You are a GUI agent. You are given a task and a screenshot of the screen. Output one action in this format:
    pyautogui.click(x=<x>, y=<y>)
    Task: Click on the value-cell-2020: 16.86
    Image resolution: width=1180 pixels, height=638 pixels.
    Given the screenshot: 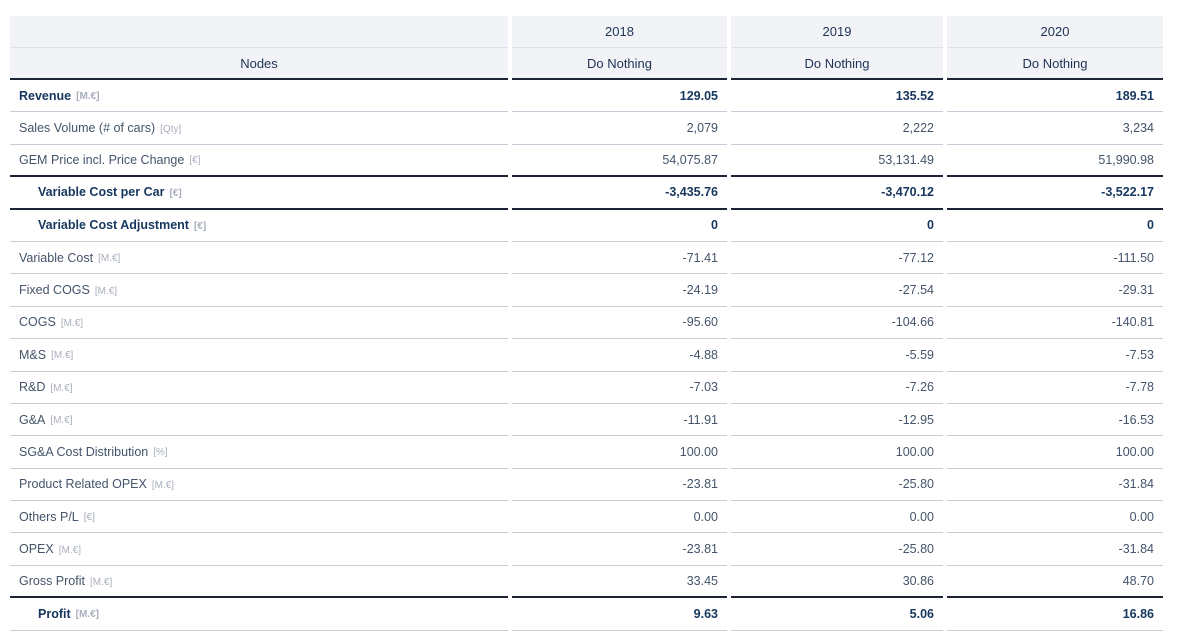 What is the action you would take?
    pyautogui.click(x=1055, y=614)
    